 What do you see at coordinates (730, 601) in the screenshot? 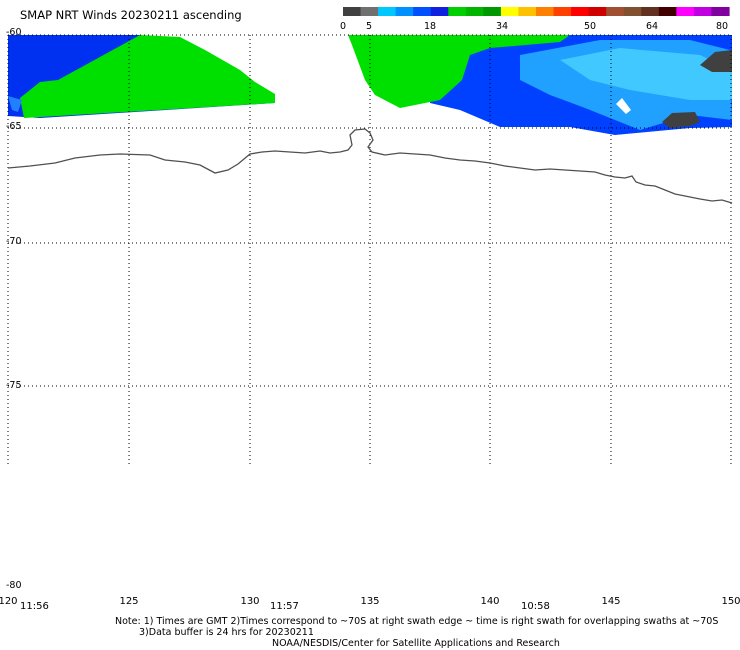
I see `lon-label-150: 150` at bounding box center [730, 601].